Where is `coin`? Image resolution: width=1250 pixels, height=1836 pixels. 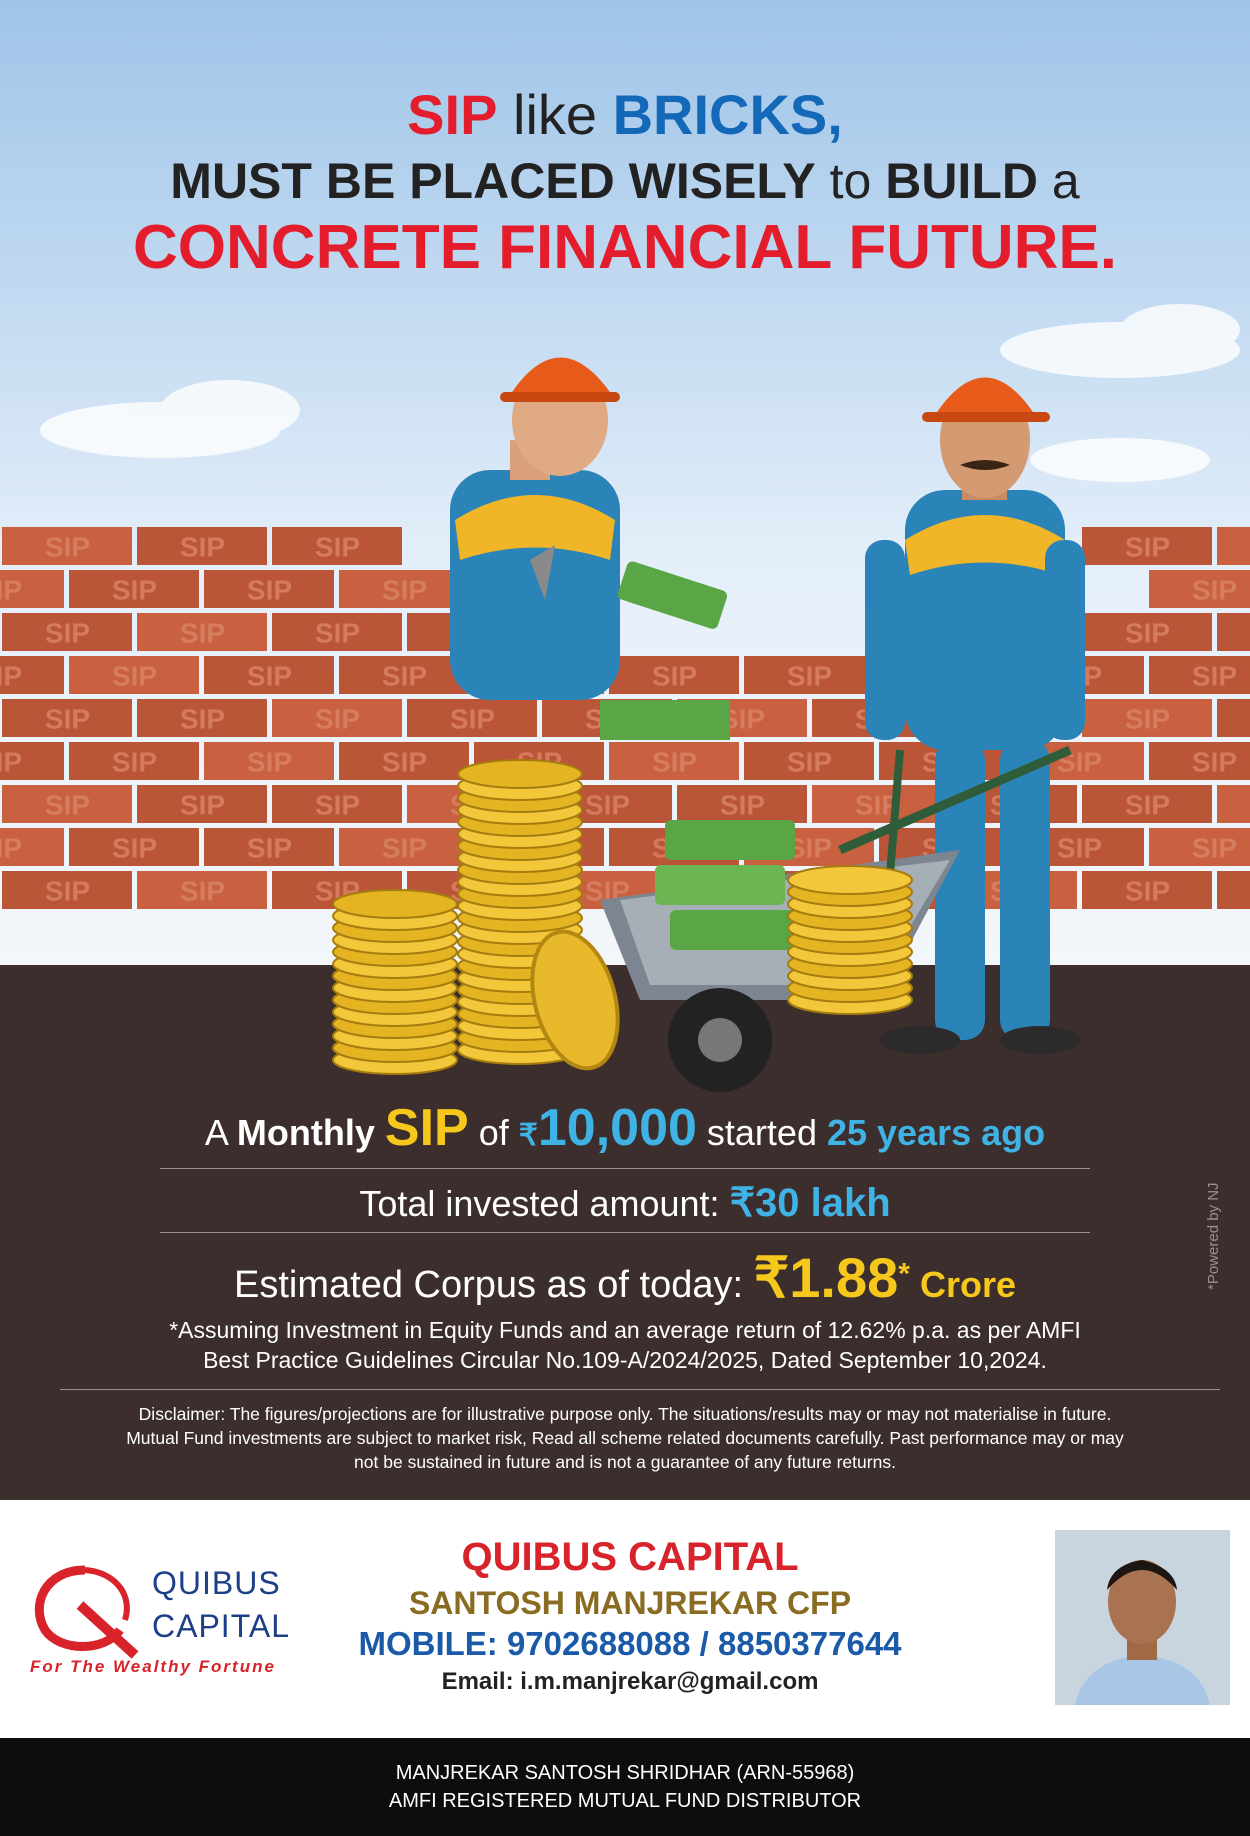 coin is located at coordinates (395, 904).